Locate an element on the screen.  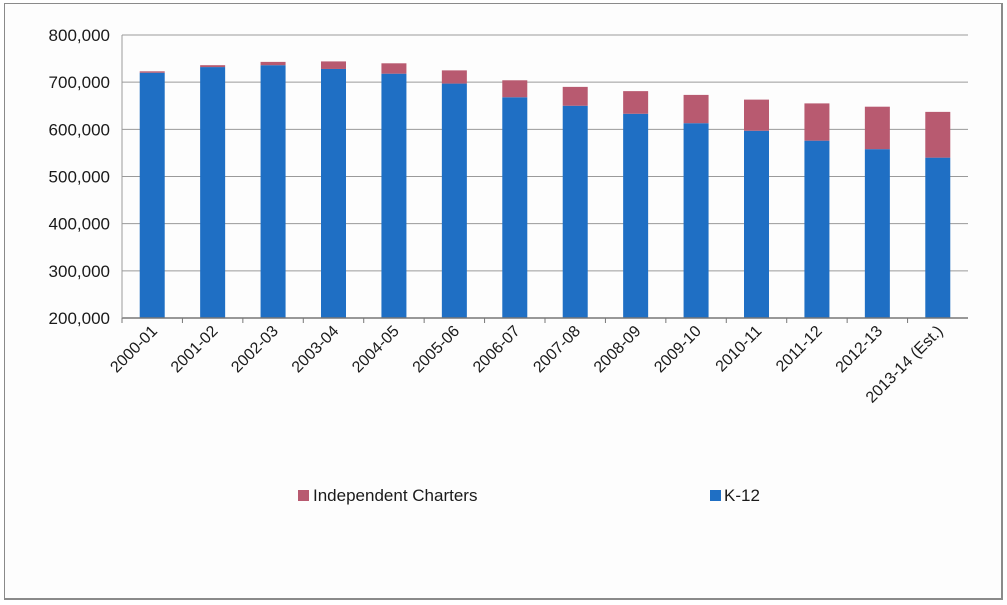
legend-label-k12: K-12 is located at coordinates (742, 495).